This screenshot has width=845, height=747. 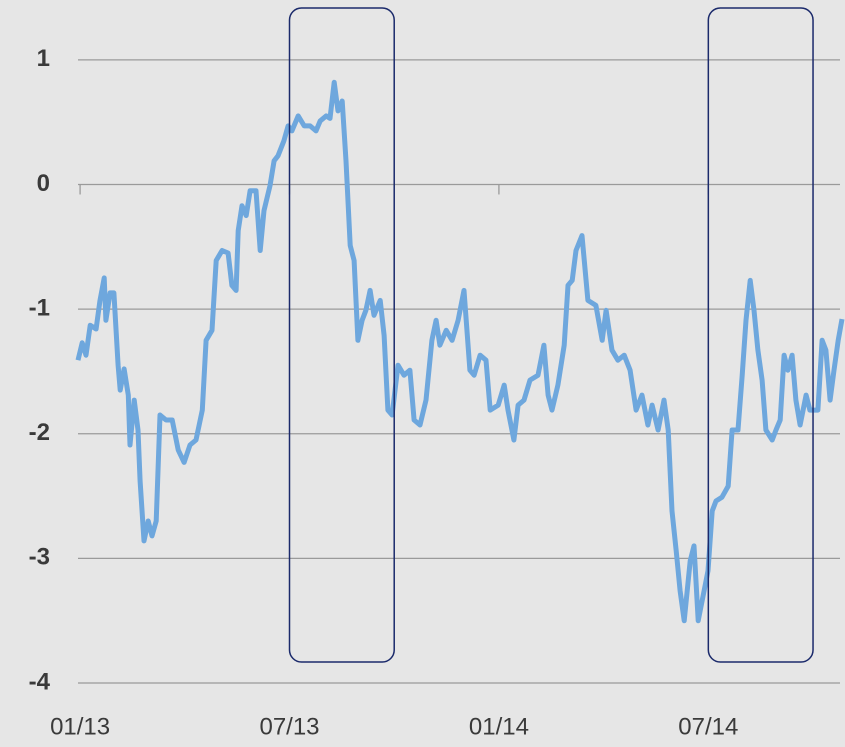 I want to click on x-tick-label: 07/14, so click(x=708, y=726).